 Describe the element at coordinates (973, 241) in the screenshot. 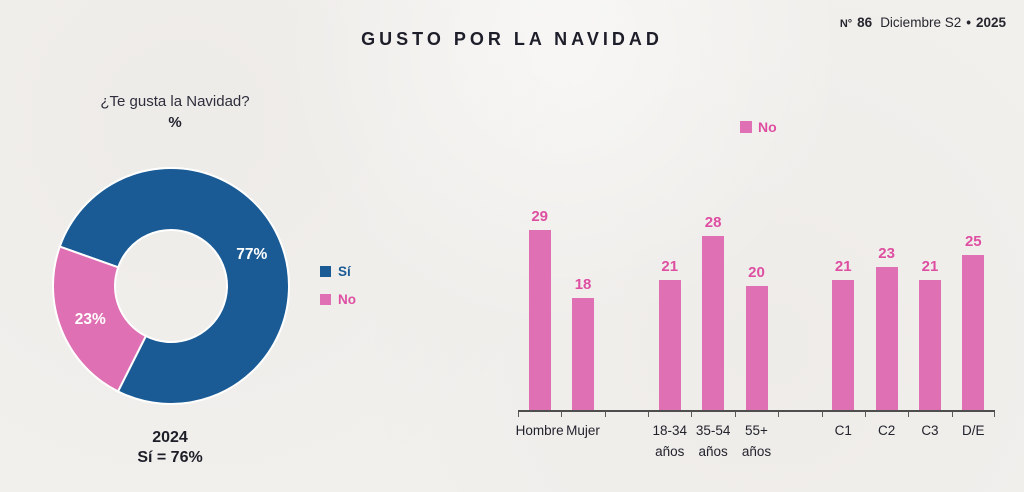

I see `bar-value-label: 25` at that location.